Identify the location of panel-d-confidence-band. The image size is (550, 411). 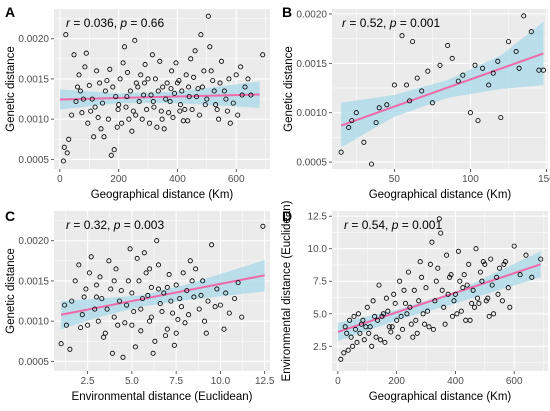
(439, 296).